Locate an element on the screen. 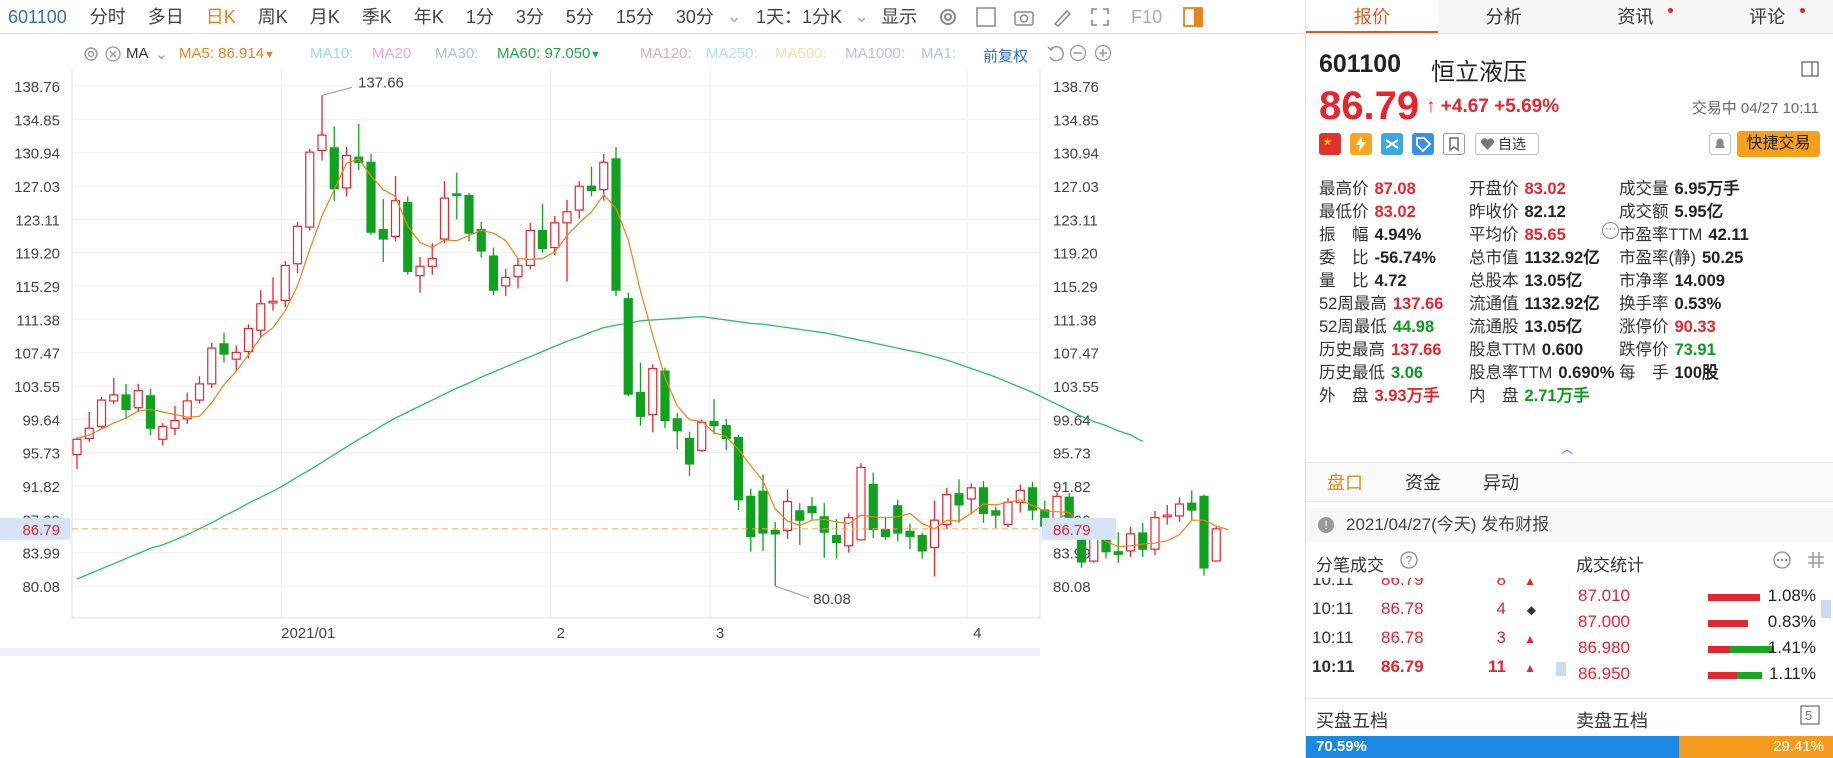 The width and height of the screenshot is (1833, 758). display-menu: 显示 is located at coordinates (899, 16).